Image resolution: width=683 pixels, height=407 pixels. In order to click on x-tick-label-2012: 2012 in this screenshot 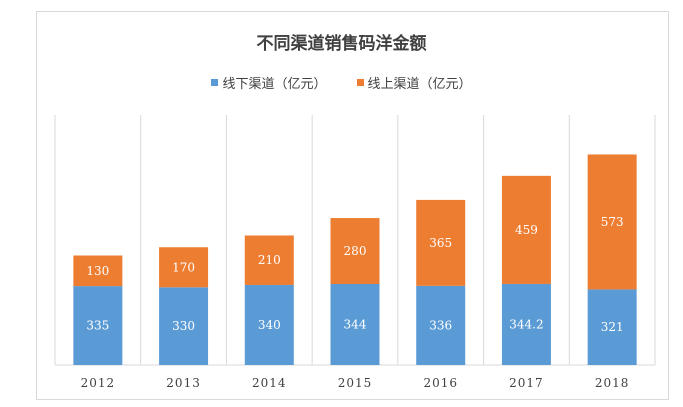, I will do `click(98, 383)`.